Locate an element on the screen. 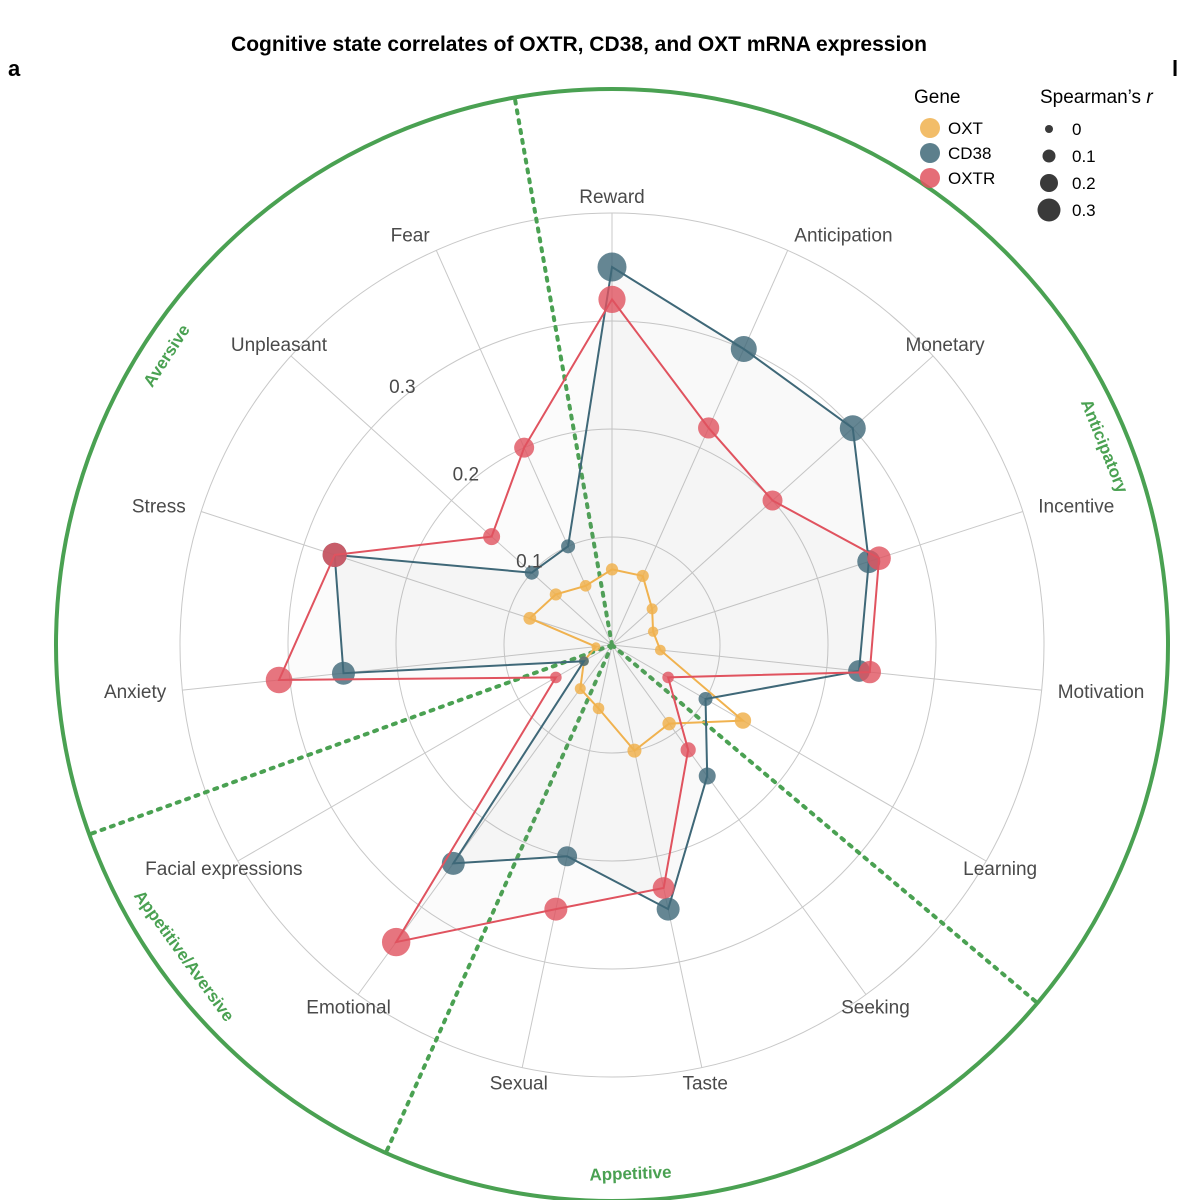 The height and width of the screenshot is (1200, 1178). radial-tick-label: 0.3 is located at coordinates (402, 387).